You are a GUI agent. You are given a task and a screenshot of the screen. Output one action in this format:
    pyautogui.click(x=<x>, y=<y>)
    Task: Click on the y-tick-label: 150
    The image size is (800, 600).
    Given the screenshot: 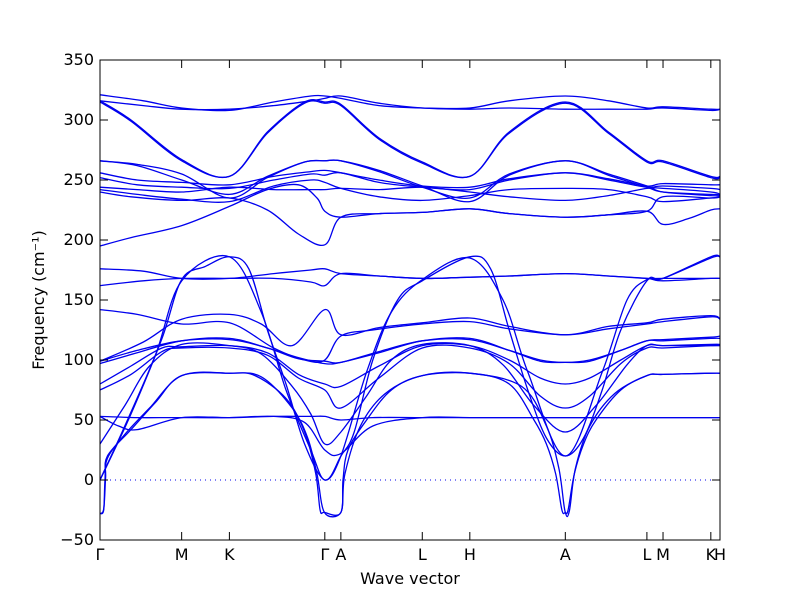 What is the action you would take?
    pyautogui.click(x=78, y=299)
    